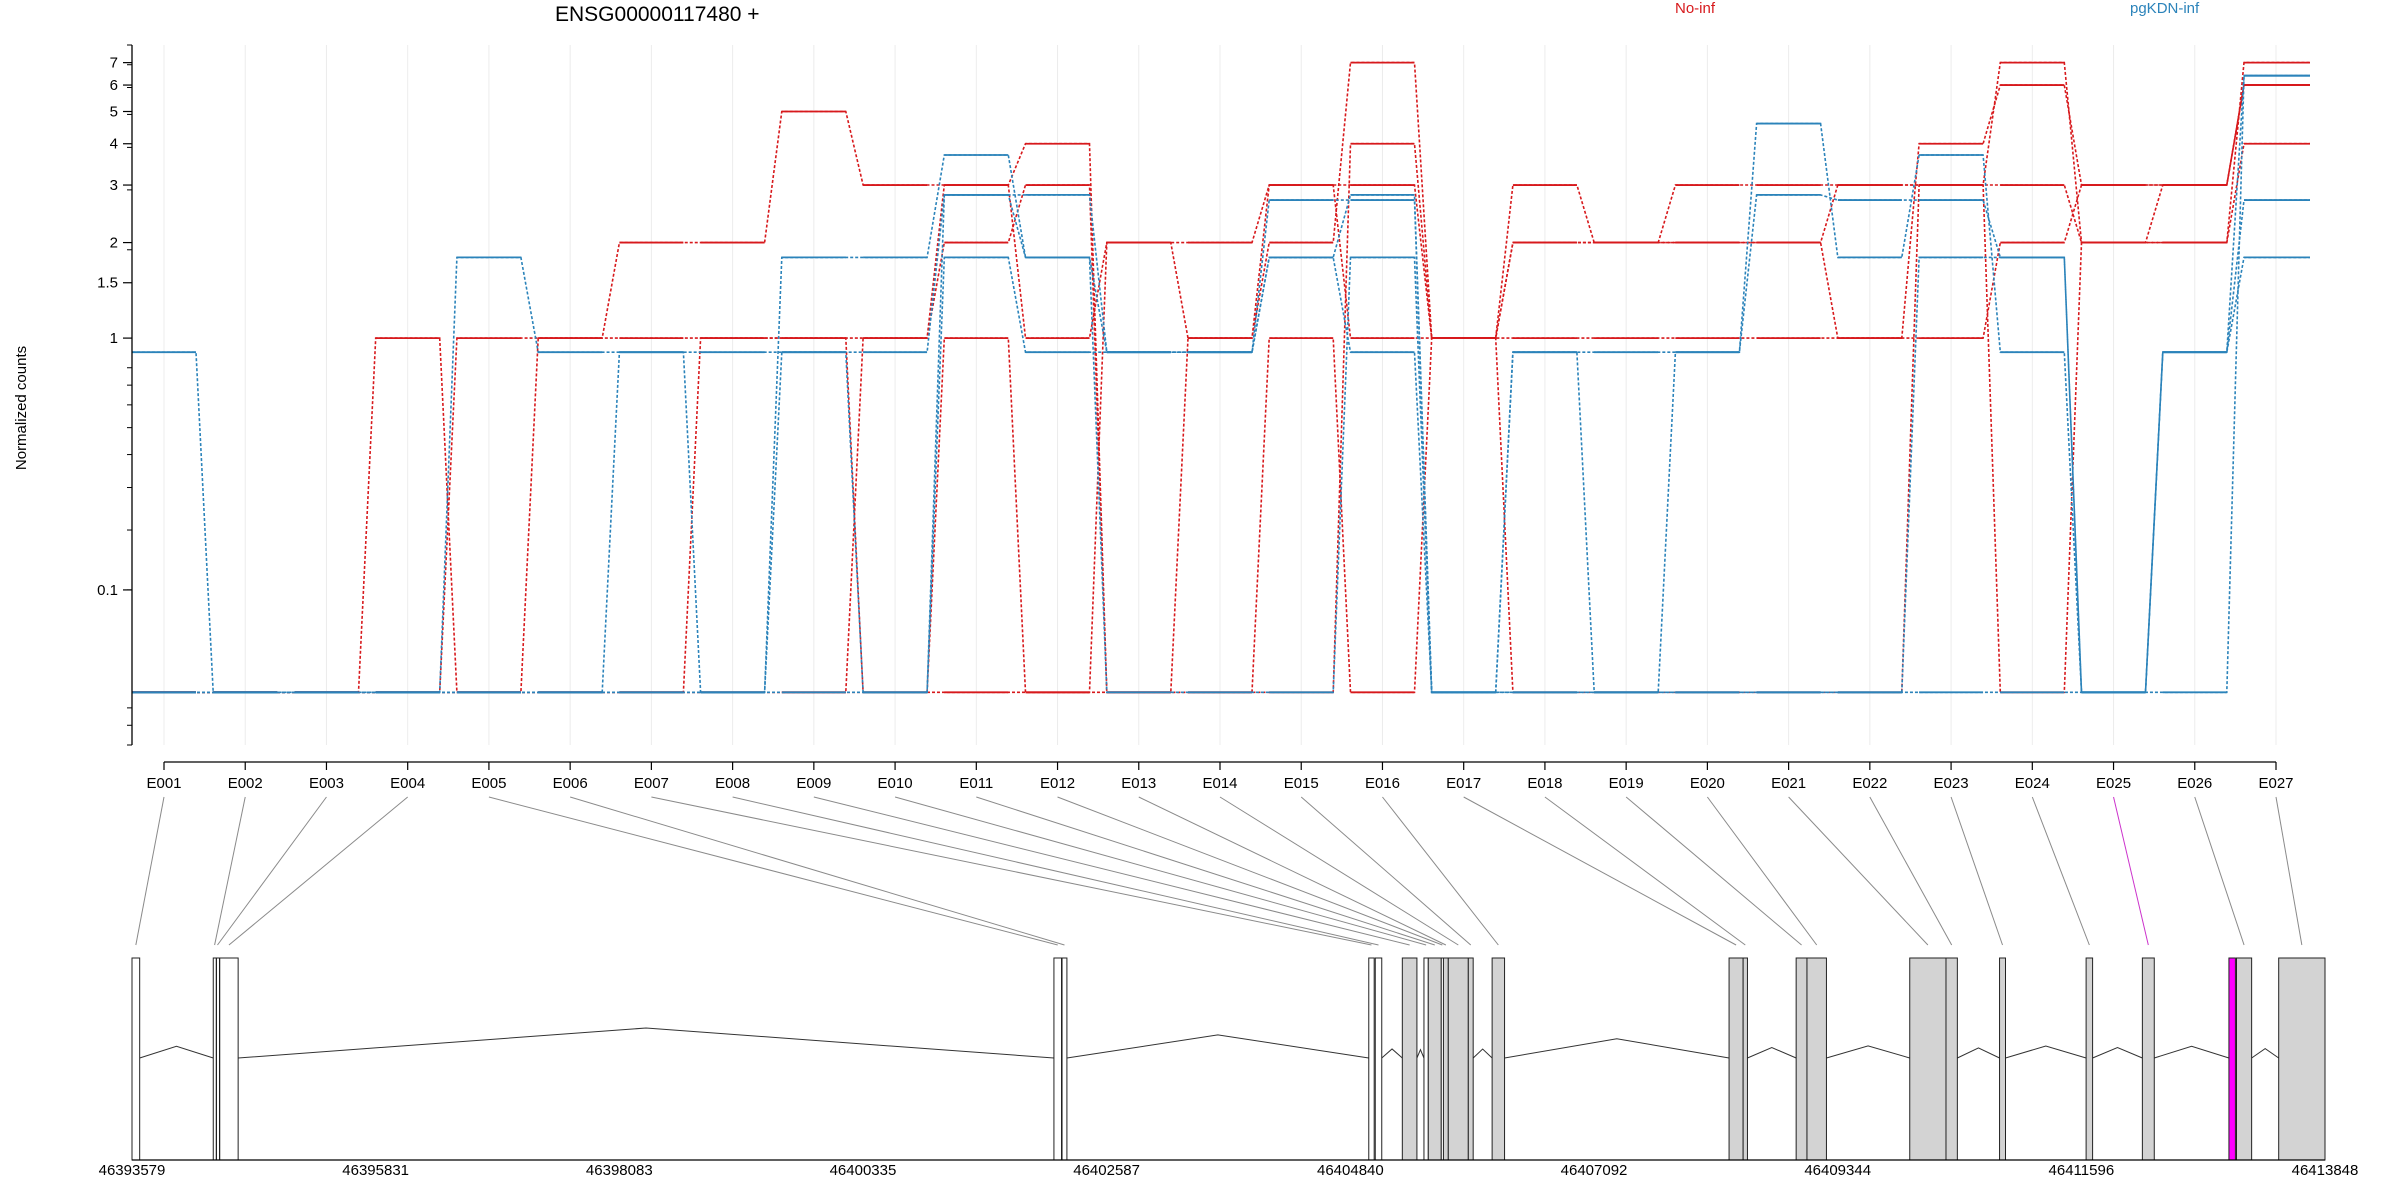 The image size is (2400, 1200). What do you see at coordinates (895, 783) in the screenshot?
I see `x-tick-label: E010` at bounding box center [895, 783].